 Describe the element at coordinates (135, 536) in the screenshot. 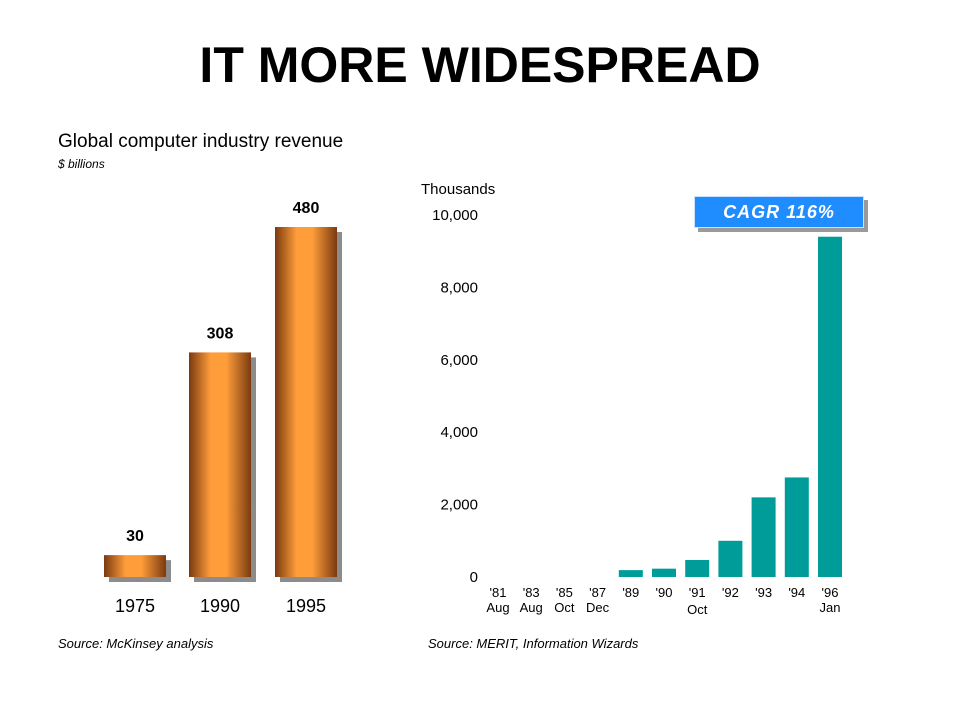

I see `left-bar-value-label: 30` at that location.